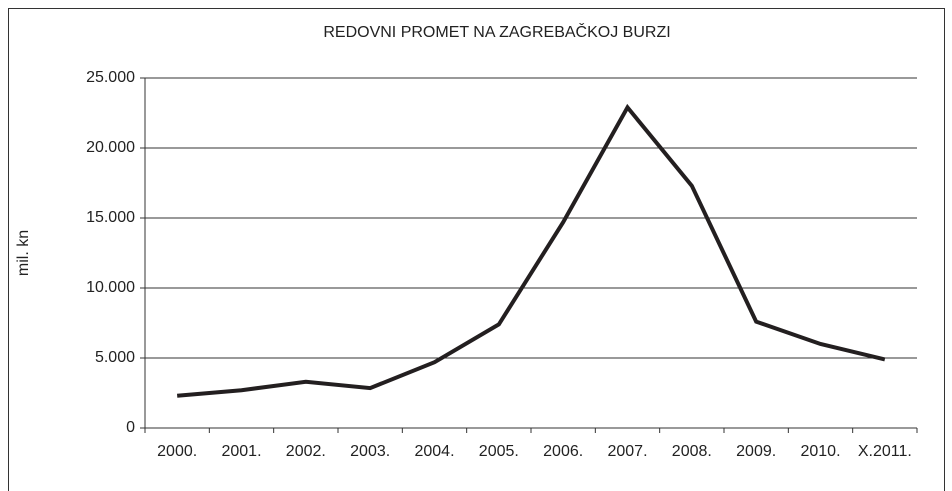 The width and height of the screenshot is (952, 491). I want to click on y-tick-label: 15.000, so click(110, 217).